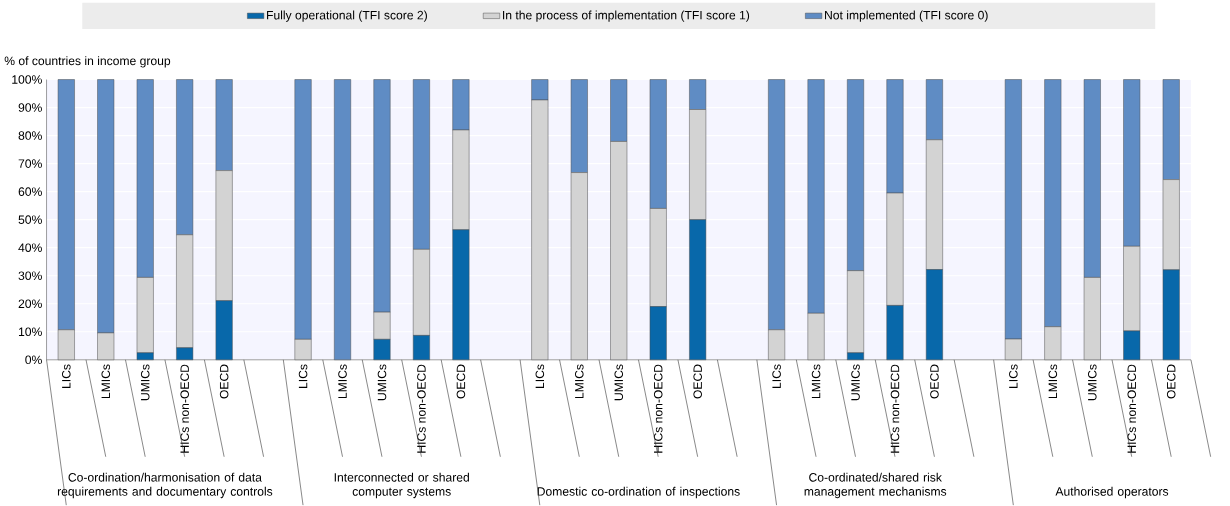 The image size is (1230, 506). I want to click on y-axis-title: % of countries in income group, so click(87, 62).